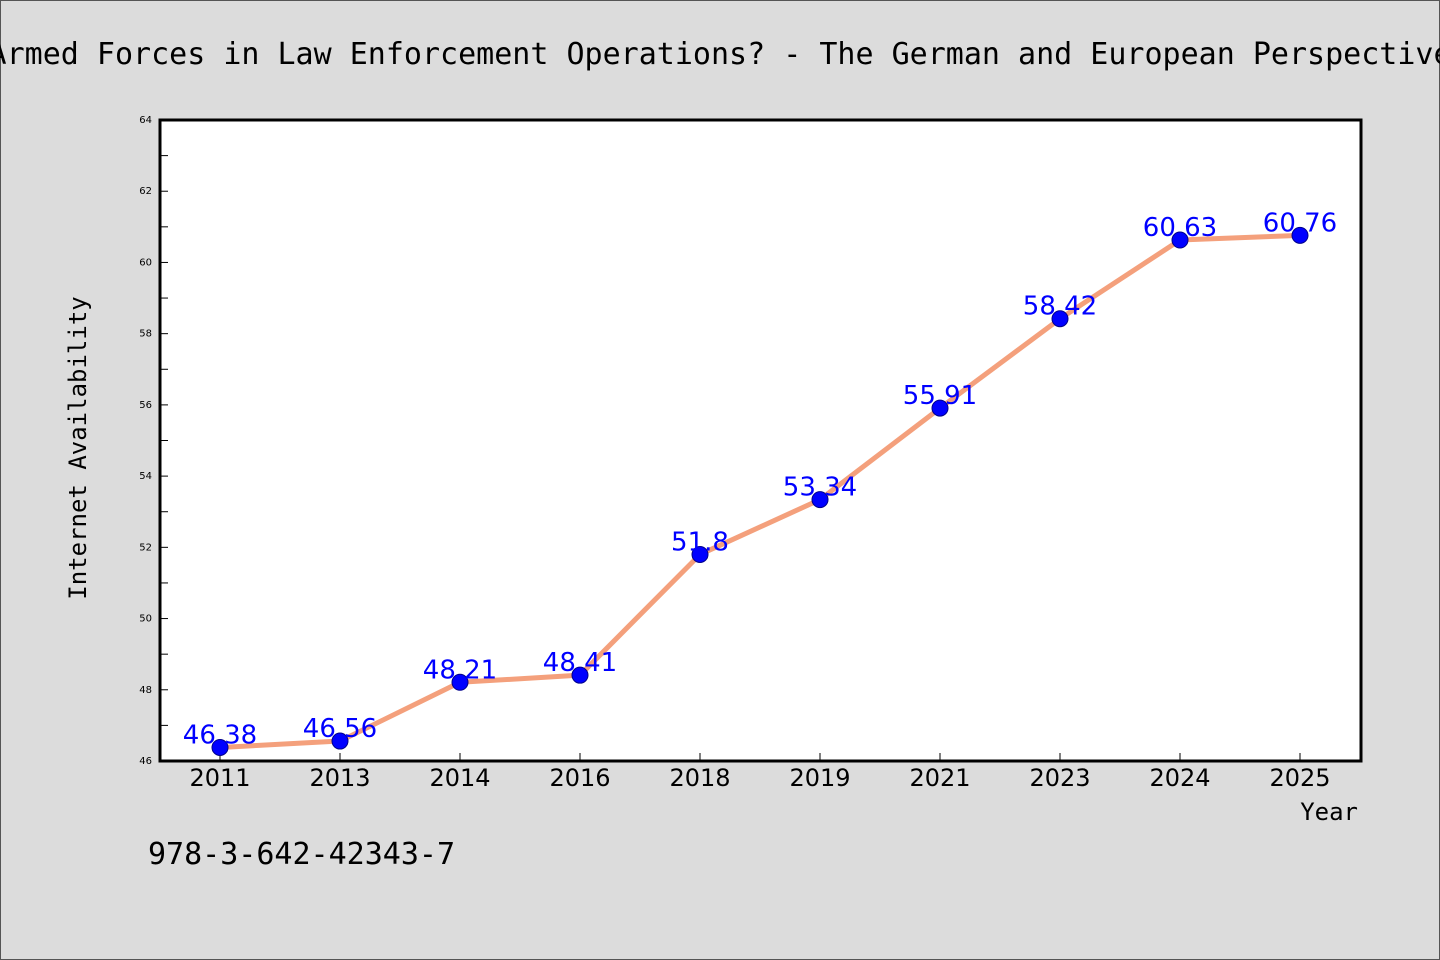 The height and width of the screenshot is (960, 1440). I want to click on x-tick-label: 2014, so click(459, 778).